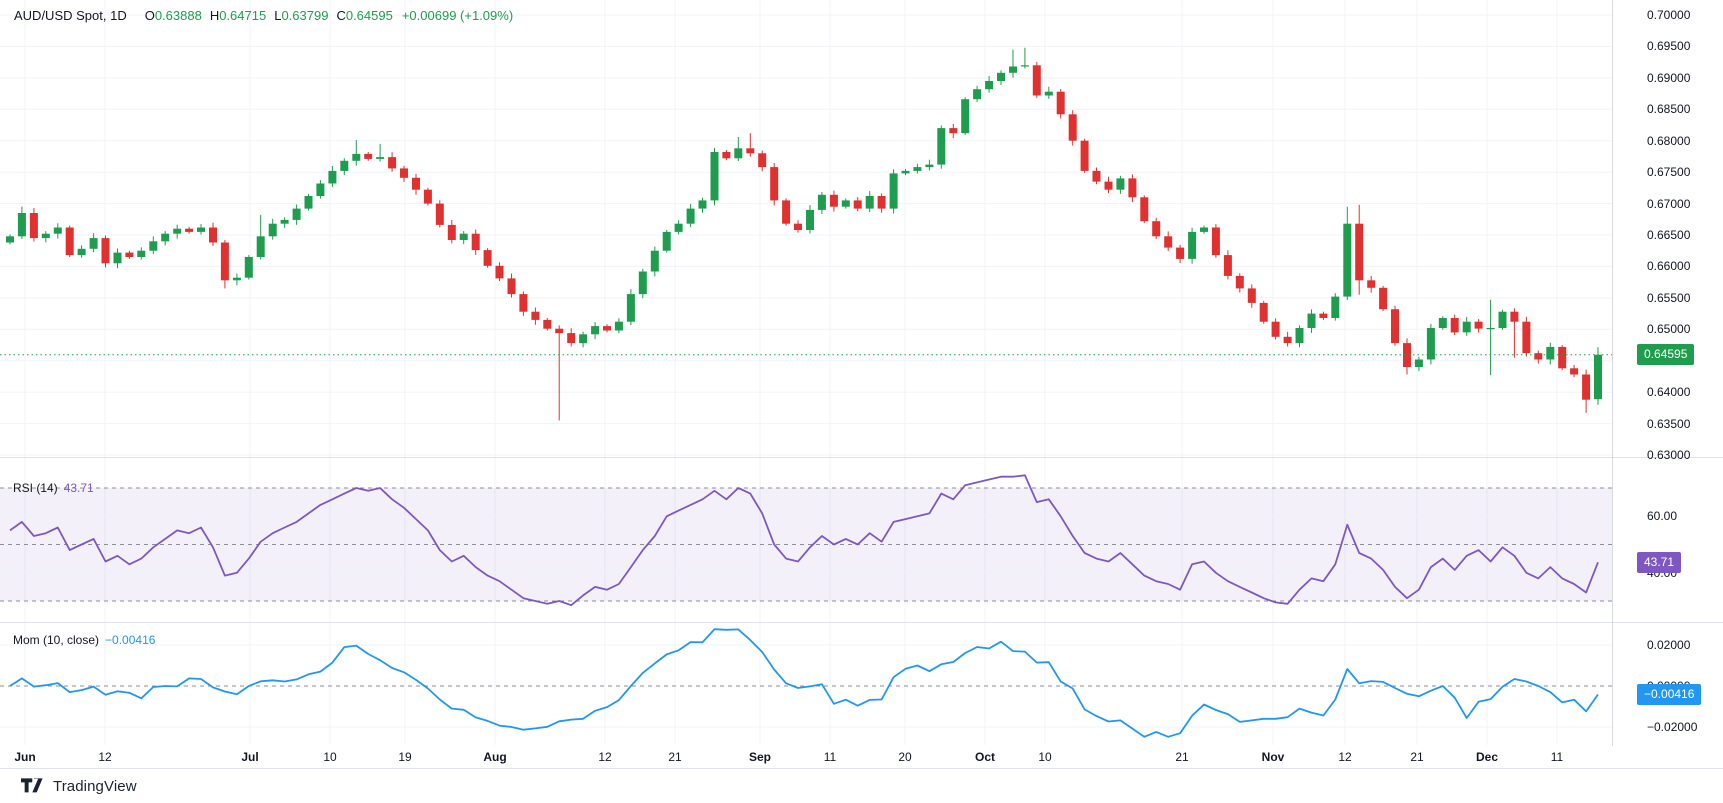 This screenshot has height=803, width=1723. I want to click on time-axis-label: Dec, so click(1487, 757).